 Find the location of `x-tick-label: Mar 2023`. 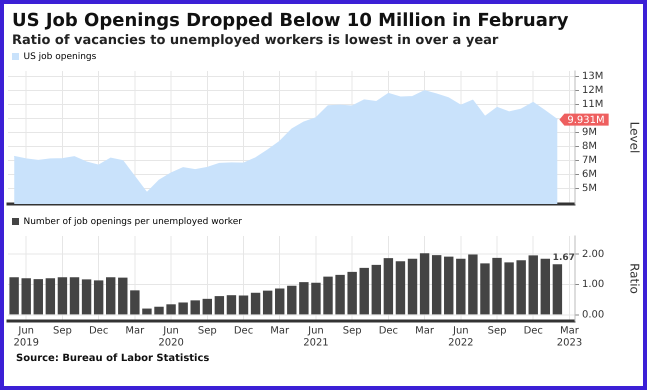

x-tick-label: Mar 2023 is located at coordinates (569, 337).